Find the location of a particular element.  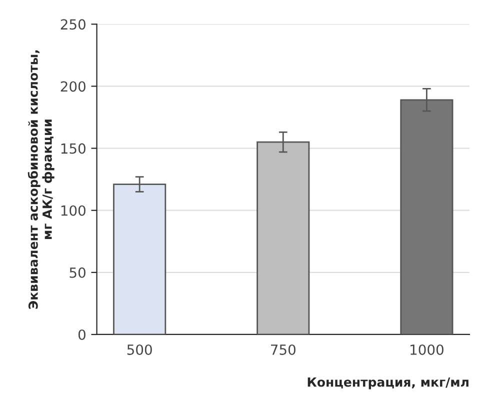

y-tick-label: 50 is located at coordinates (78, 272).